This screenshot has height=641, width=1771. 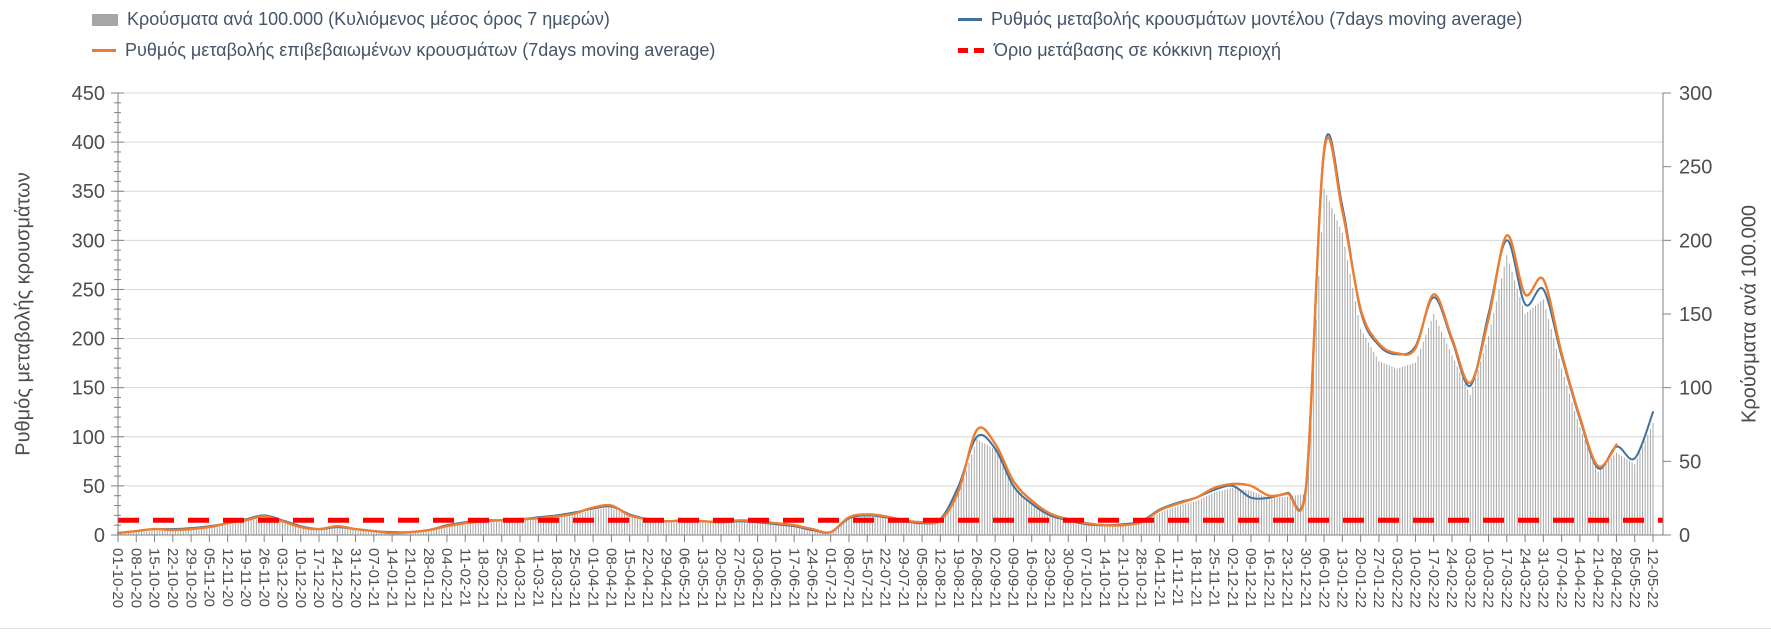 I want to click on x-axis-tick-label: 31-03-22, so click(x=1543, y=578).